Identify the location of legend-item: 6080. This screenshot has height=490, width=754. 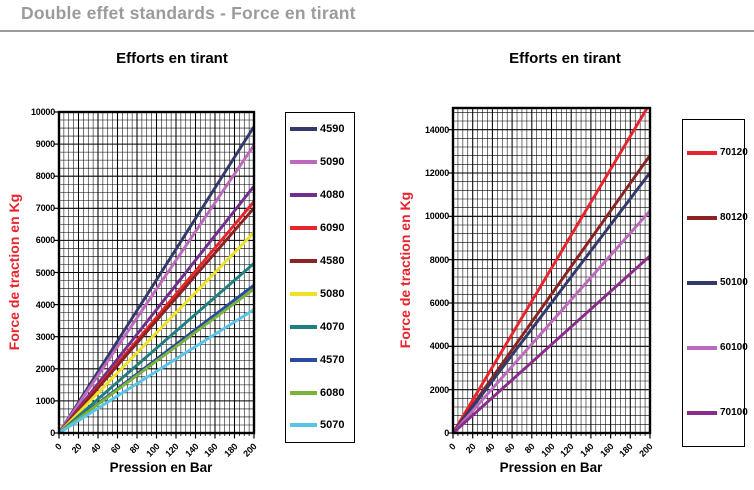
(322, 392).